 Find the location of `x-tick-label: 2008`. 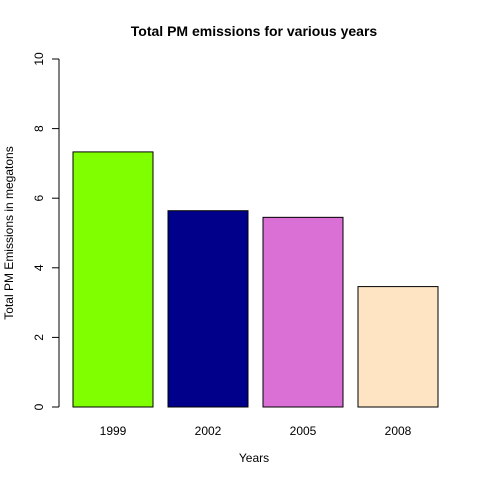

x-tick-label: 2008 is located at coordinates (398, 431).